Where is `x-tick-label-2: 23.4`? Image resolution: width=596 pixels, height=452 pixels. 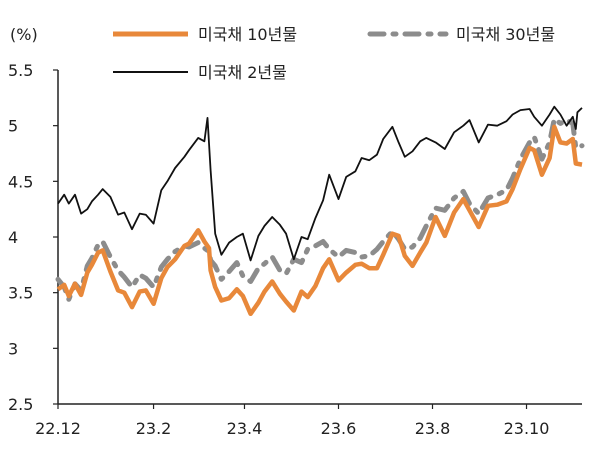
x-tick-label-2: 23.4 is located at coordinates (245, 428).